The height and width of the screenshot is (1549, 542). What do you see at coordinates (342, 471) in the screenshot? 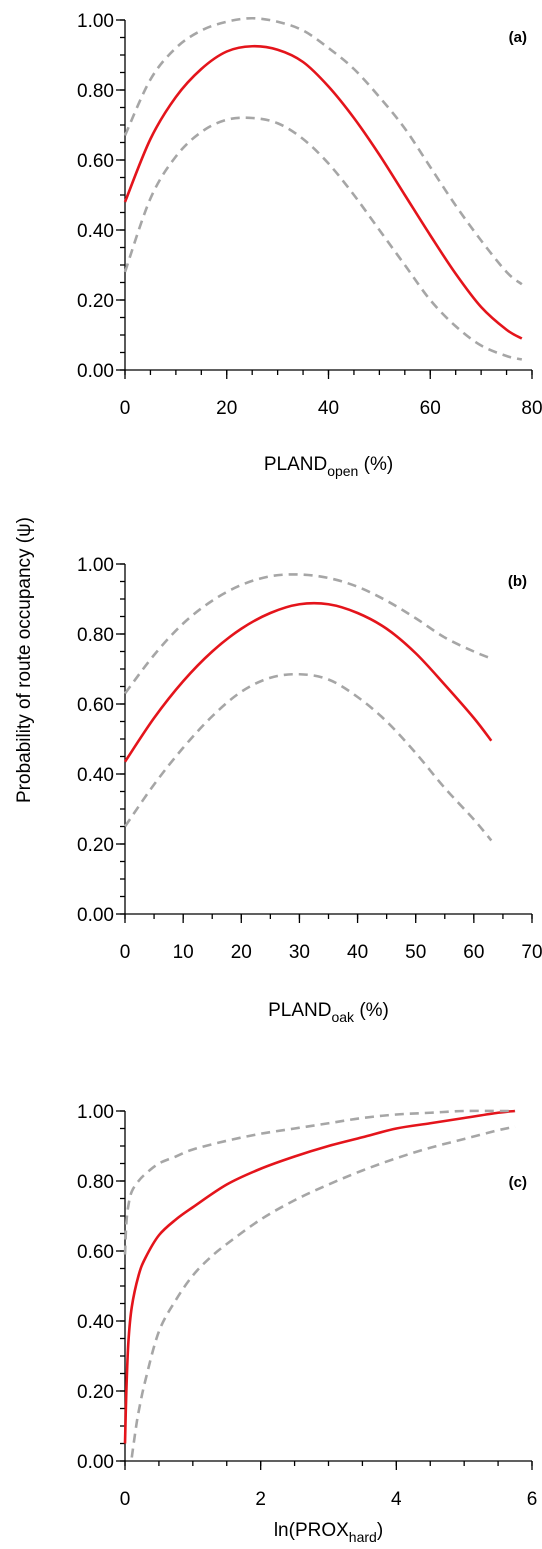
I see `x-axis-title-subscript: open` at bounding box center [342, 471].